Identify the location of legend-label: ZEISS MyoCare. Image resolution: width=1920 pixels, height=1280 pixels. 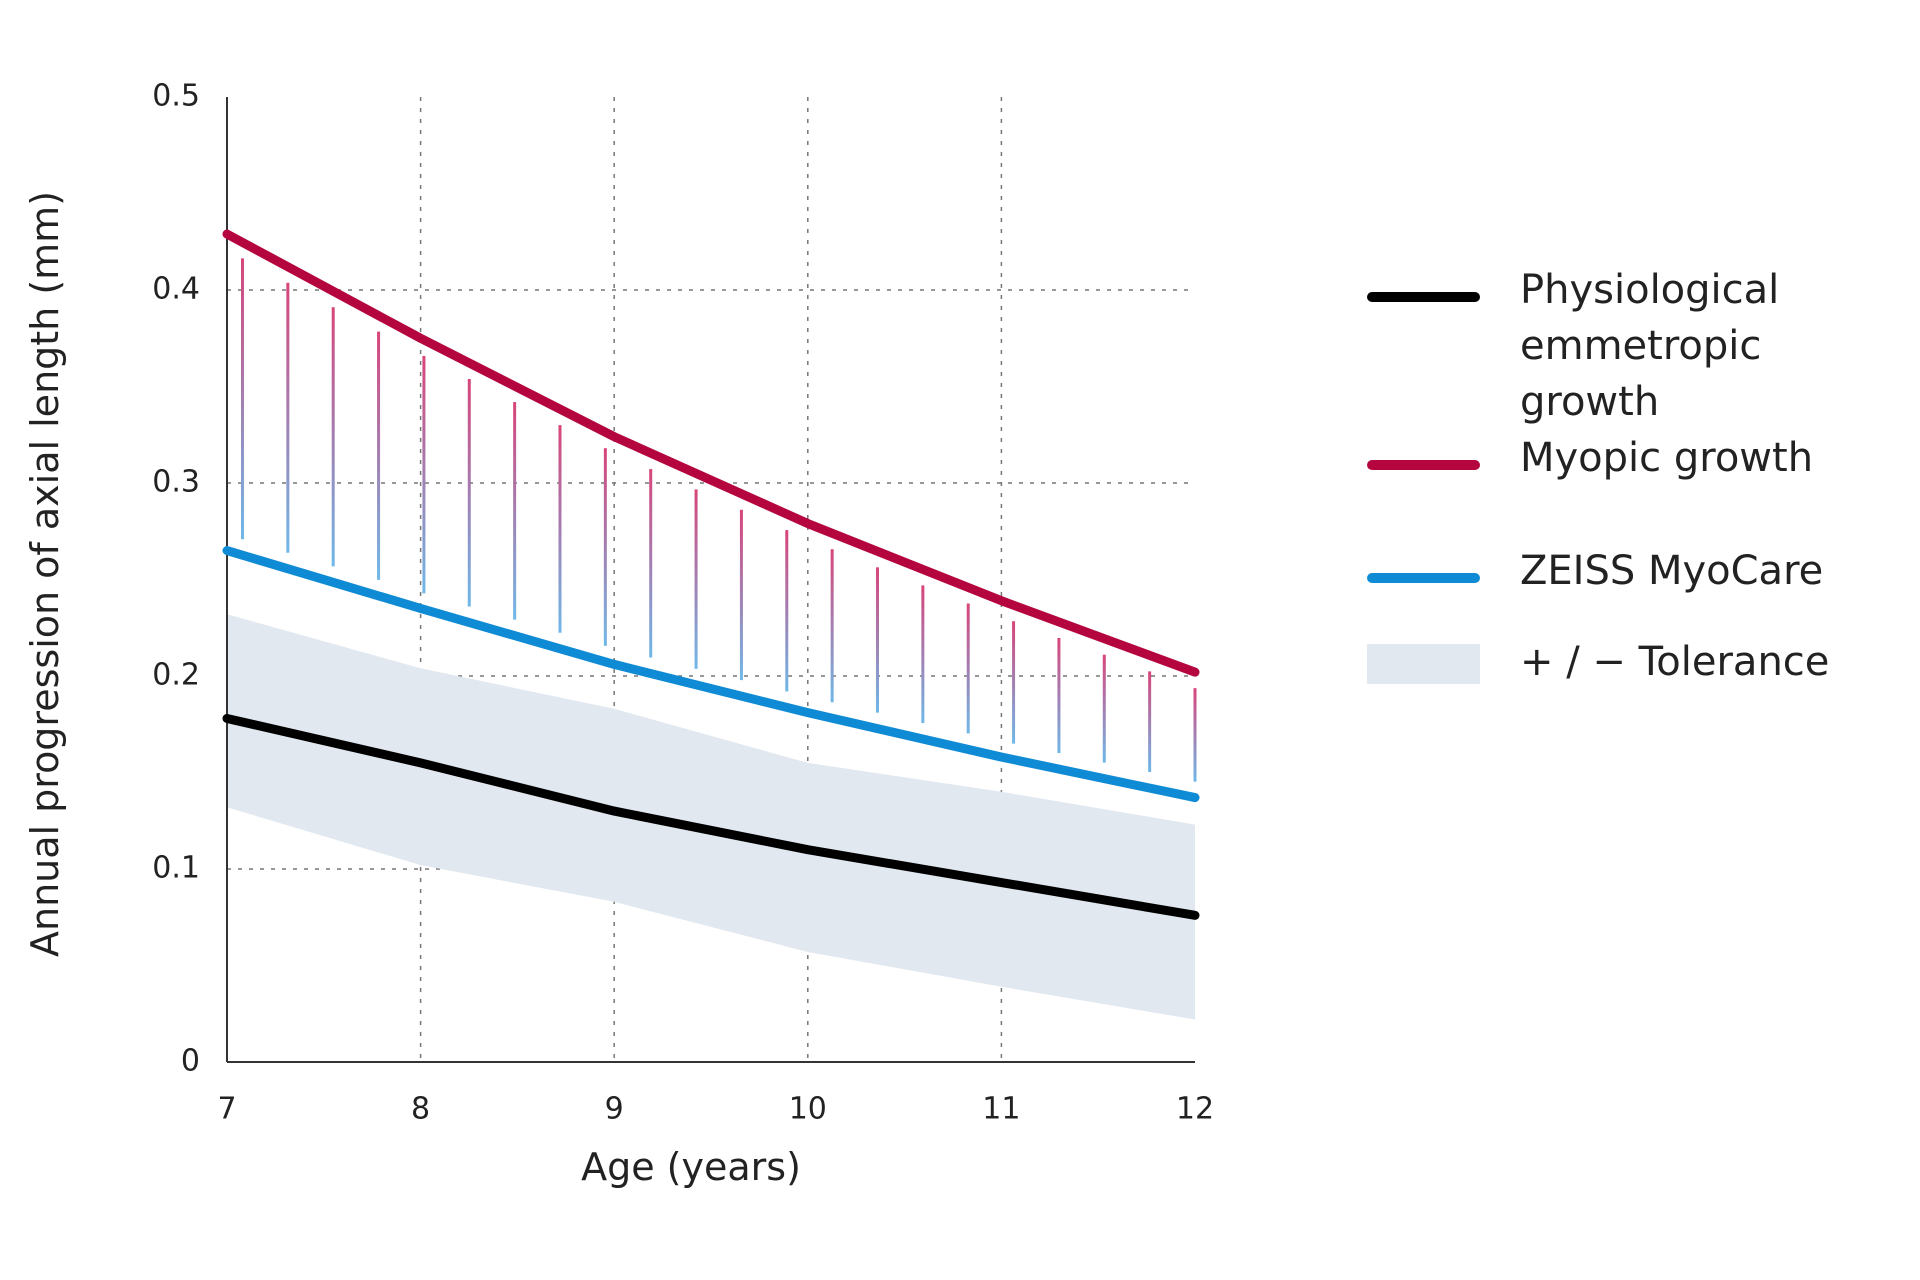
(1672, 571).